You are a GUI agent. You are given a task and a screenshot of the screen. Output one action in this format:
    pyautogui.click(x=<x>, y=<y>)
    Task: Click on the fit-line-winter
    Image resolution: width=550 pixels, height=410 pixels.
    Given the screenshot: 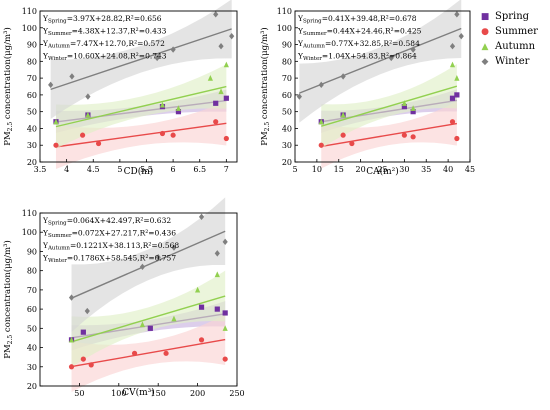 What is the action you would take?
    pyautogui.click(x=380, y=60)
    